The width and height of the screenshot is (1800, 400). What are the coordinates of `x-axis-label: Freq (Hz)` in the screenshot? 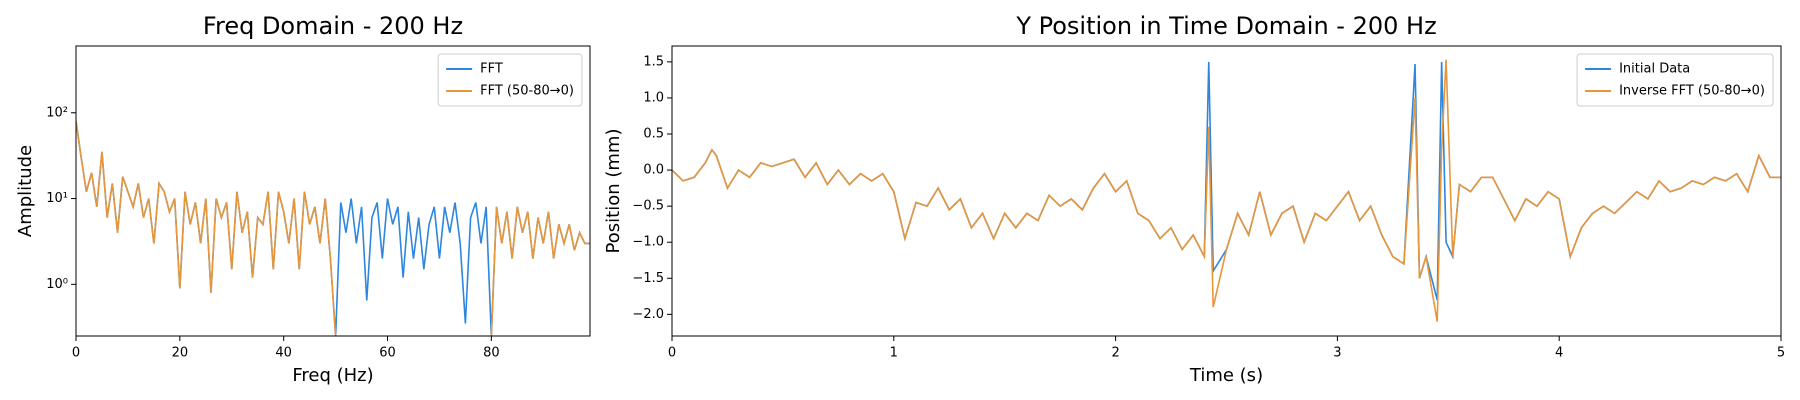 It's located at (332, 375).